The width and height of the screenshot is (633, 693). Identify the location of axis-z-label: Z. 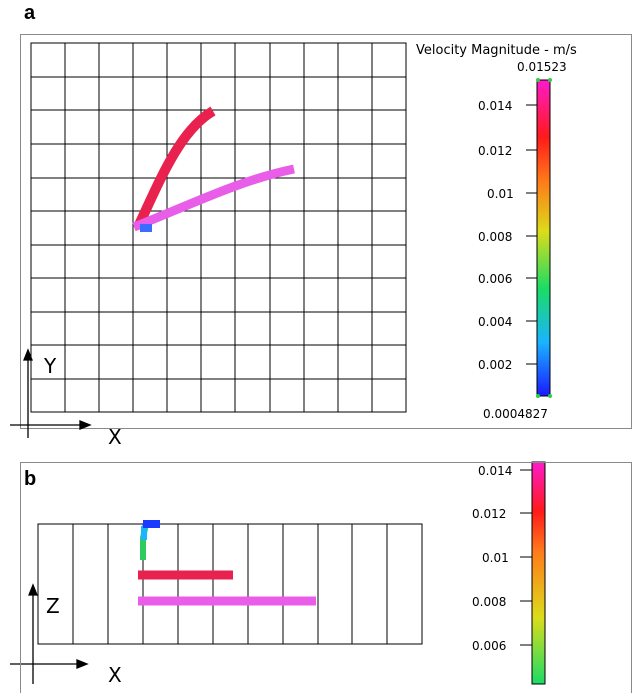
(53, 606).